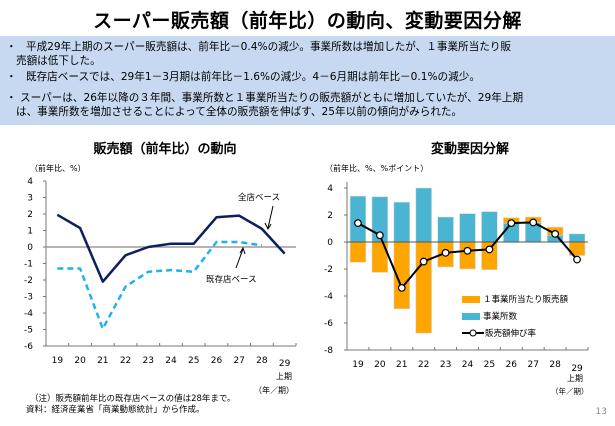 This screenshot has height=426, width=615. What do you see at coordinates (115, 410) in the screenshot?
I see `source-text: 資料：経済産業省「商業動態統計」から作成。` at bounding box center [115, 410].